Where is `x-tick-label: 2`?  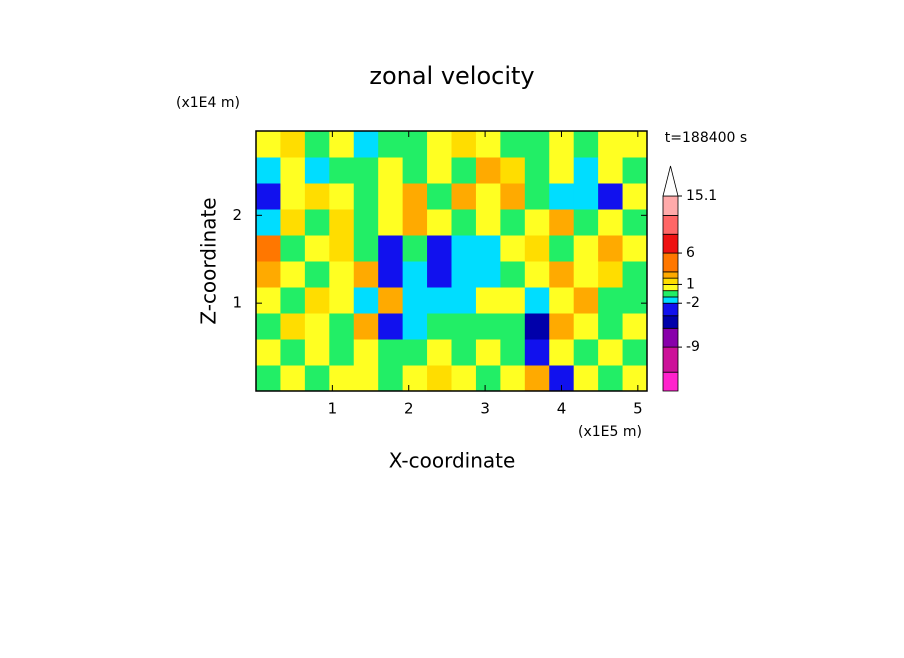
x-tick-label: 2 is located at coordinates (409, 409).